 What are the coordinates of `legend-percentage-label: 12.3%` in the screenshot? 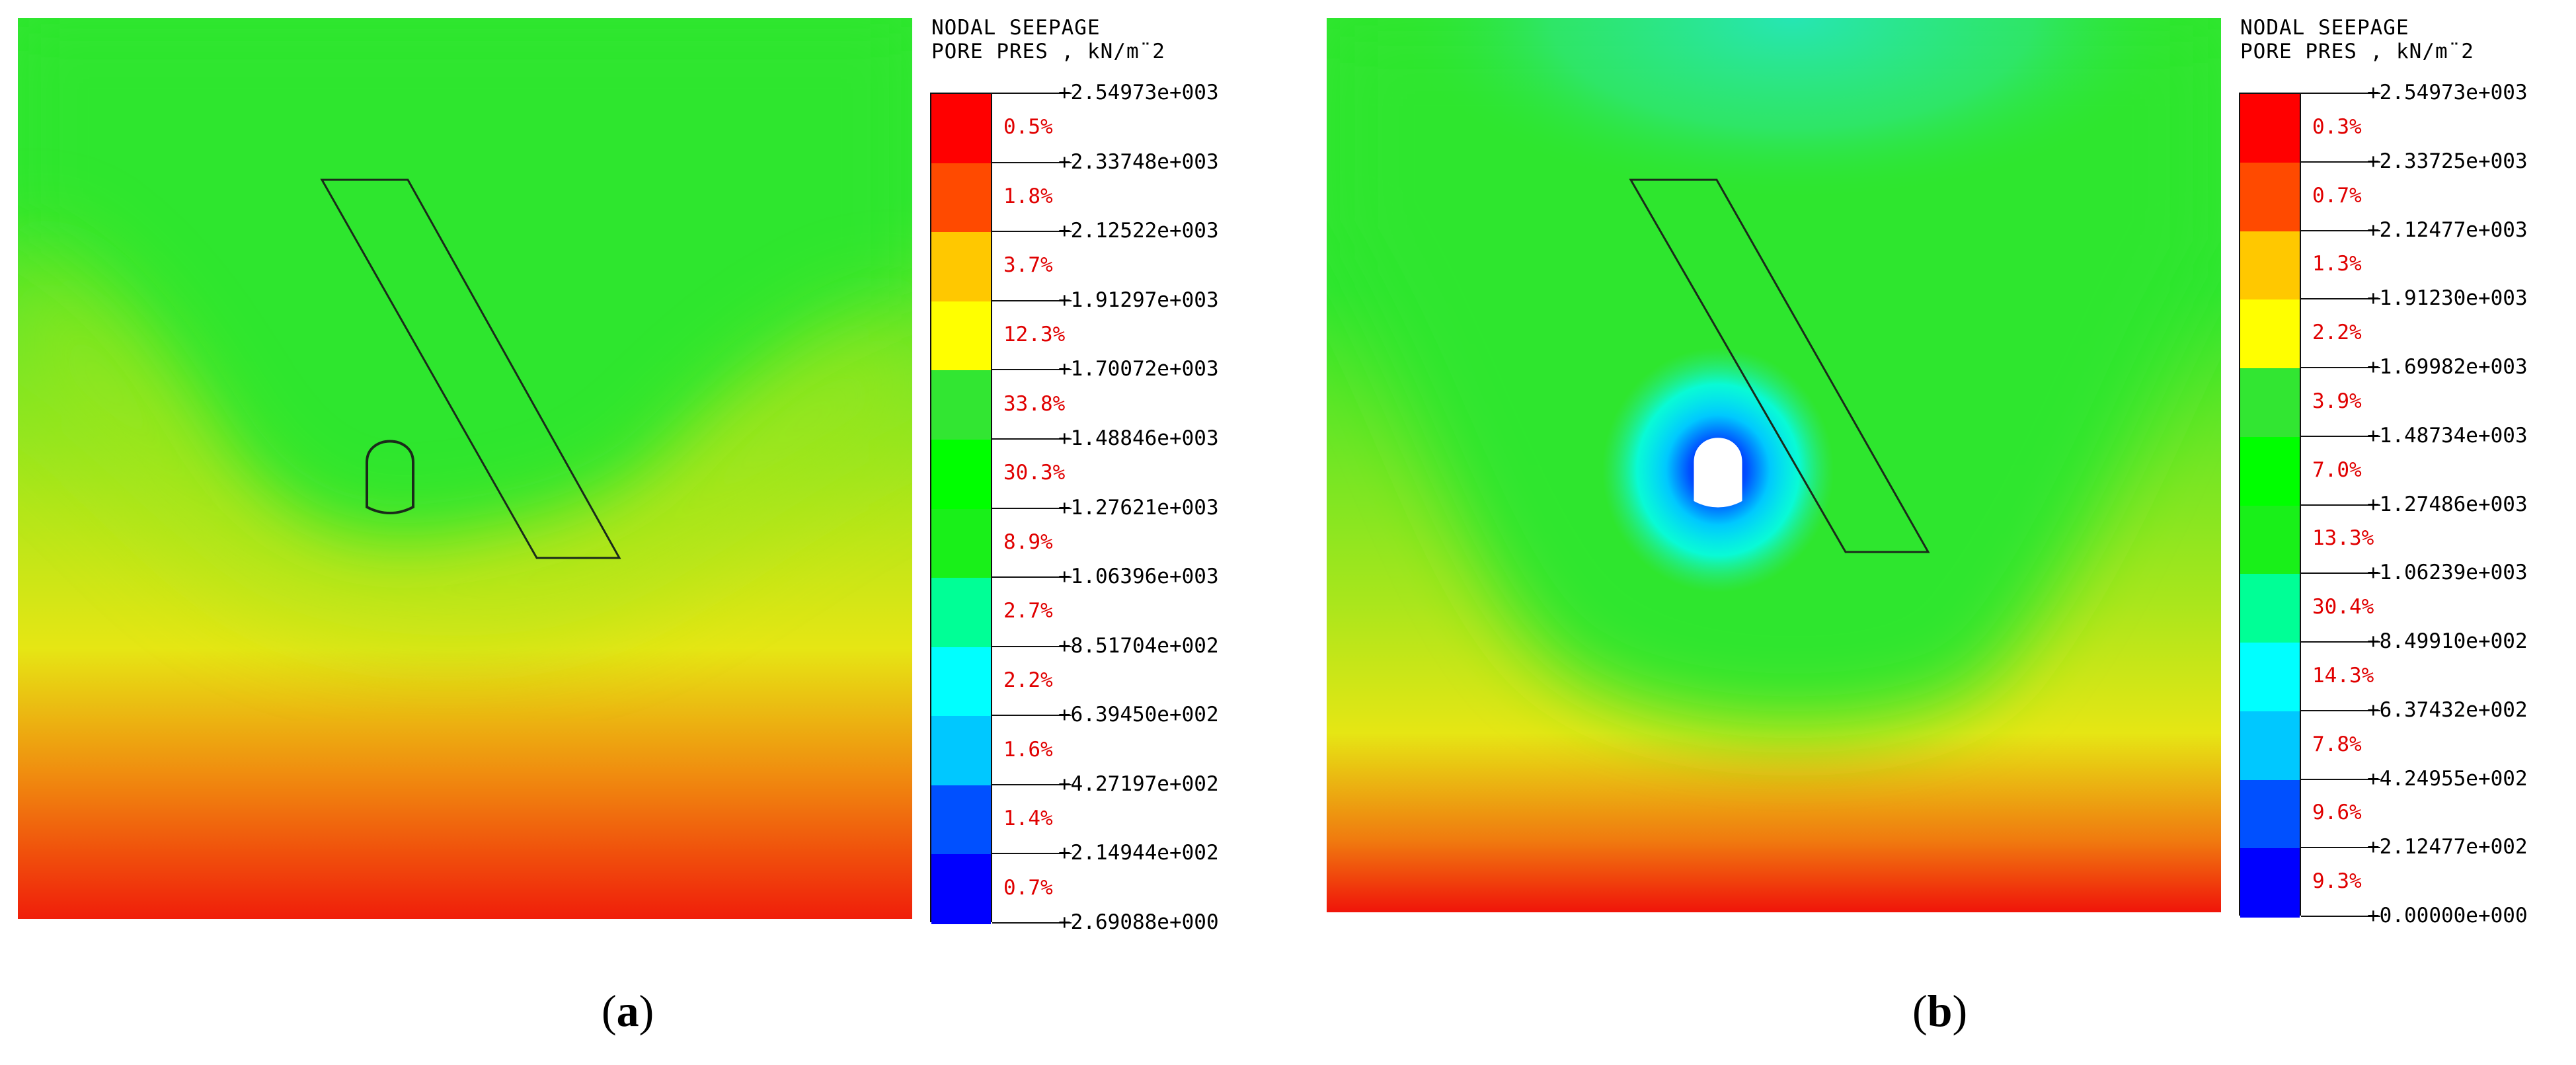 It's located at (1034, 335).